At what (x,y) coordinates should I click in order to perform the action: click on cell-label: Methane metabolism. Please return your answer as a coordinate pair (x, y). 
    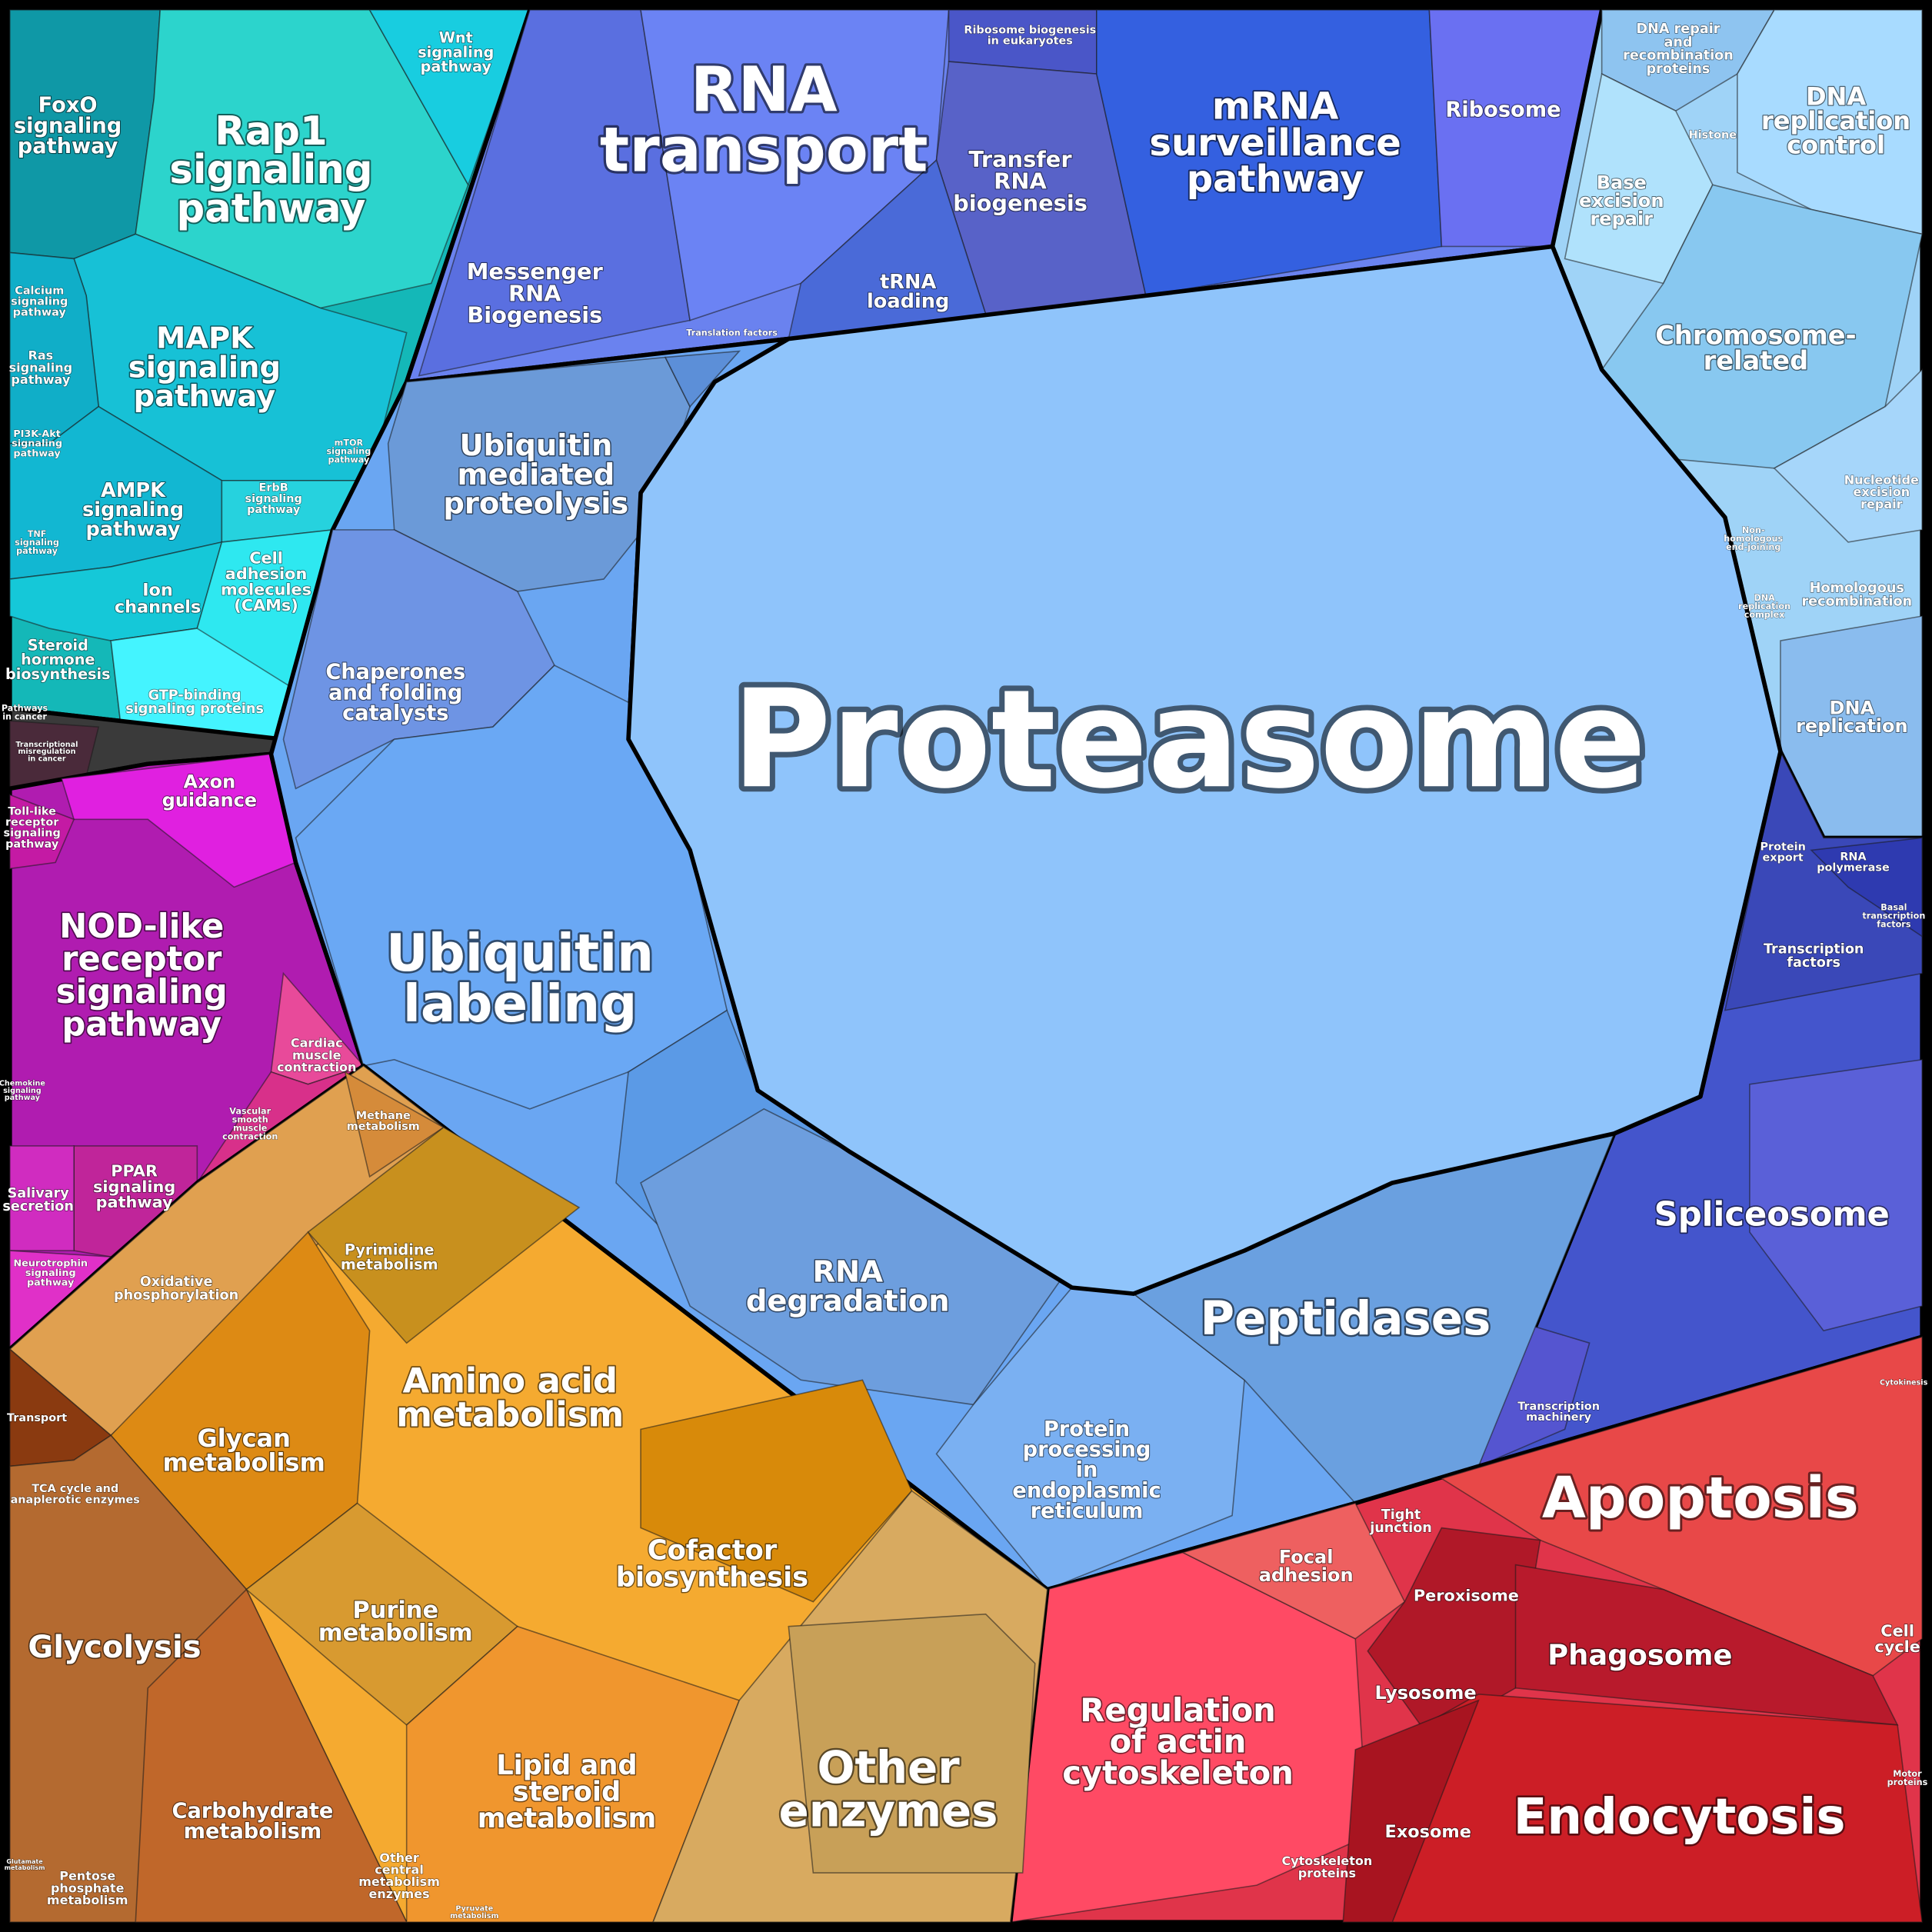
    Looking at the image, I should click on (383, 1121).